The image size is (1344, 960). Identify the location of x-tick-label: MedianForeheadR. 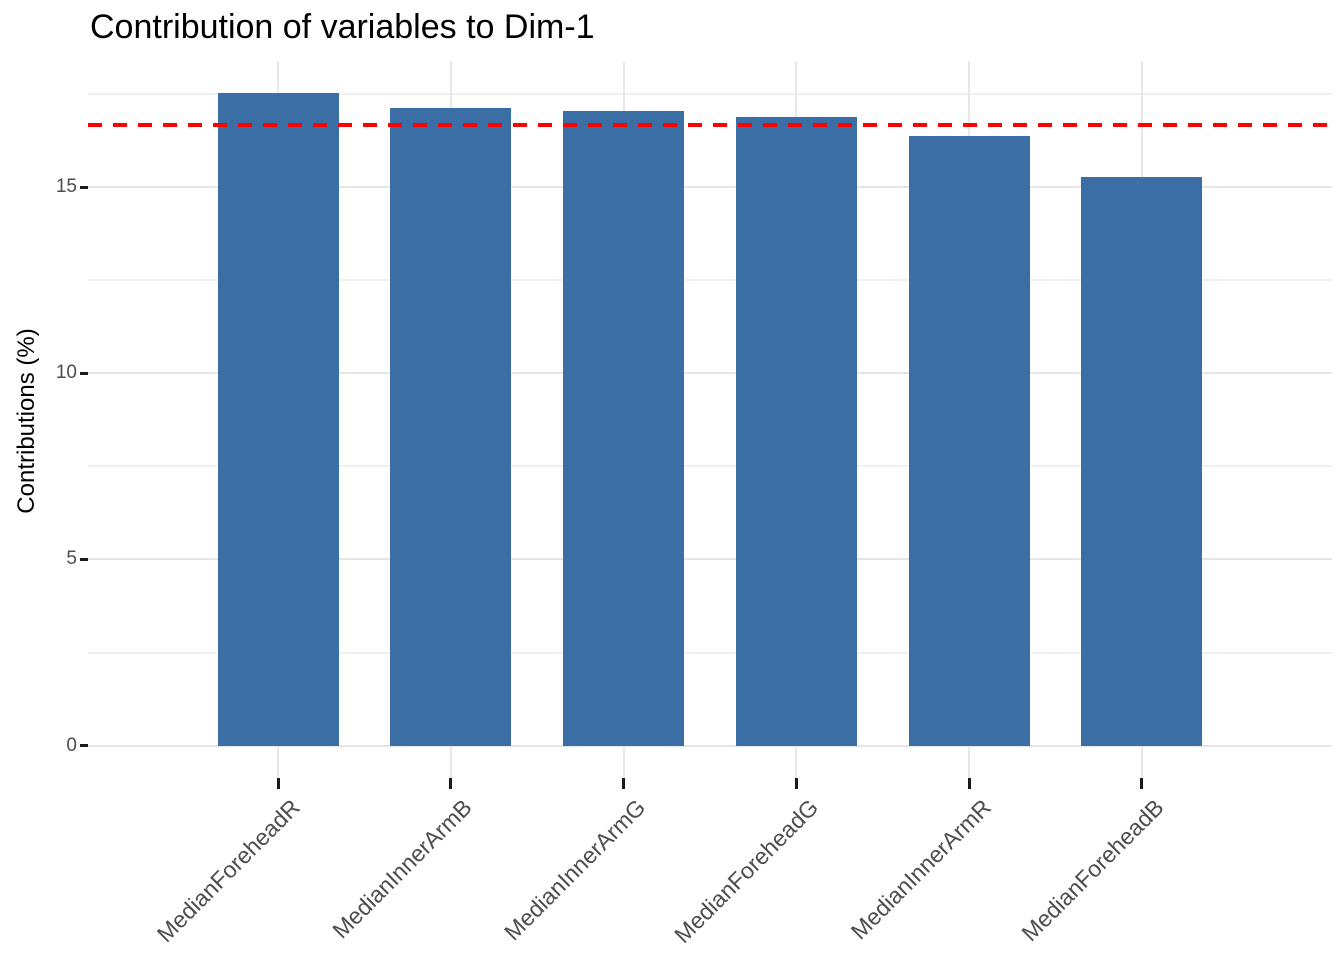
(228, 871).